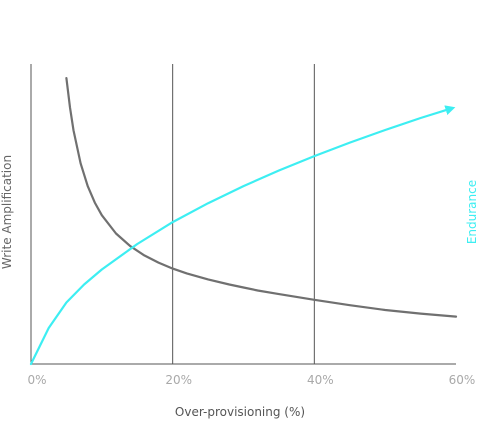 This screenshot has width=480, height=448. Describe the element at coordinates (462, 380) in the screenshot. I see `x-tick-label: 60%` at that location.